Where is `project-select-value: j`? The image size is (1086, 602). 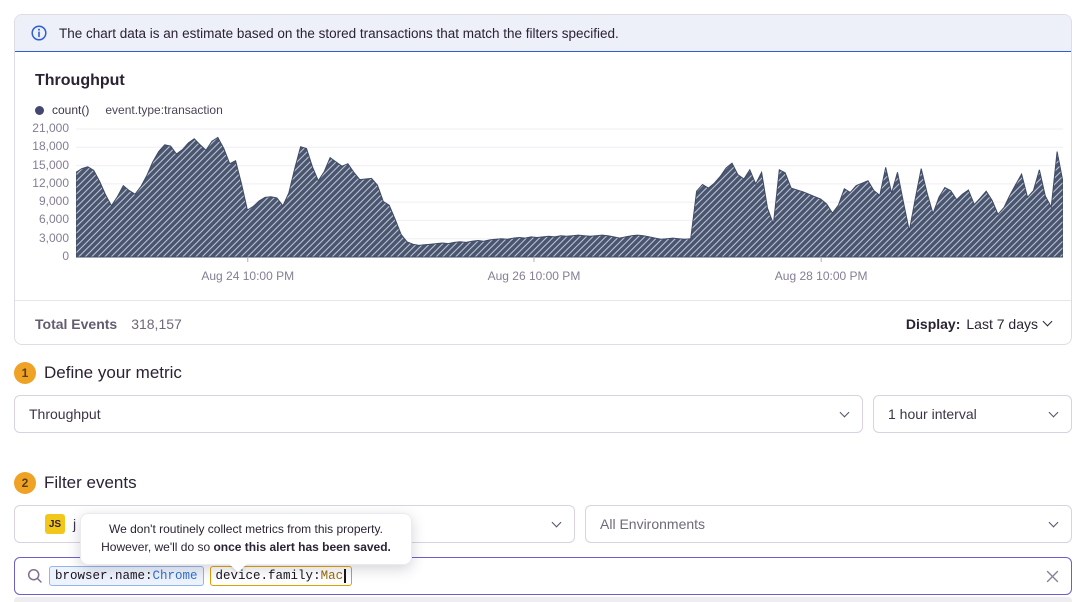 project-select-value: j is located at coordinates (75, 524).